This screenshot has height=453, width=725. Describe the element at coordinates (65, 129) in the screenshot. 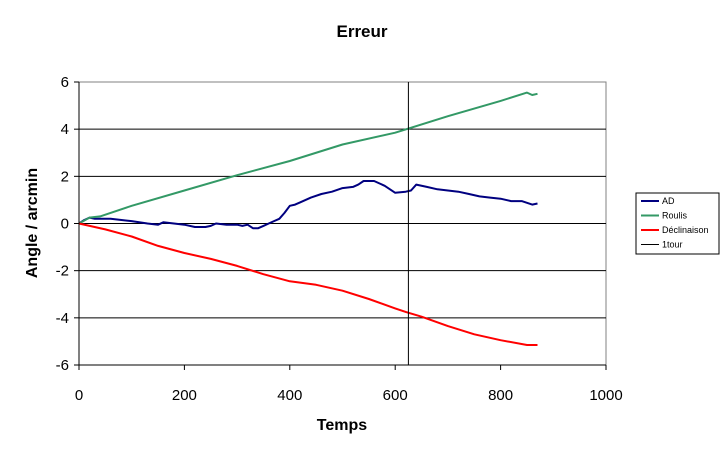

I see `y-tick-label: 4` at that location.